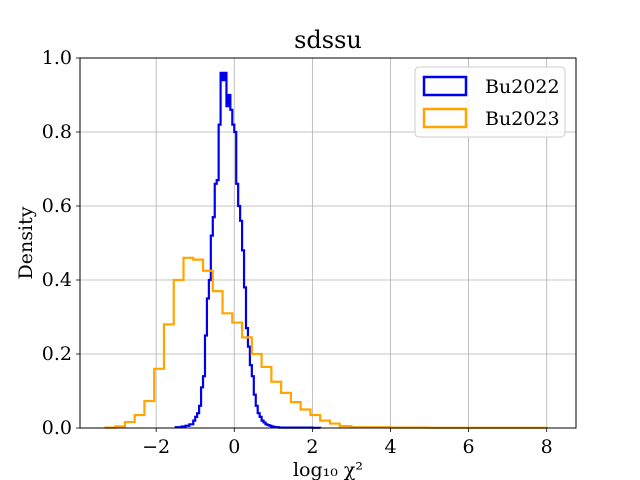 Image resolution: width=640 pixels, height=480 pixels. What do you see at coordinates (469, 447) in the screenshot?
I see `x-tick-label: 6` at bounding box center [469, 447].